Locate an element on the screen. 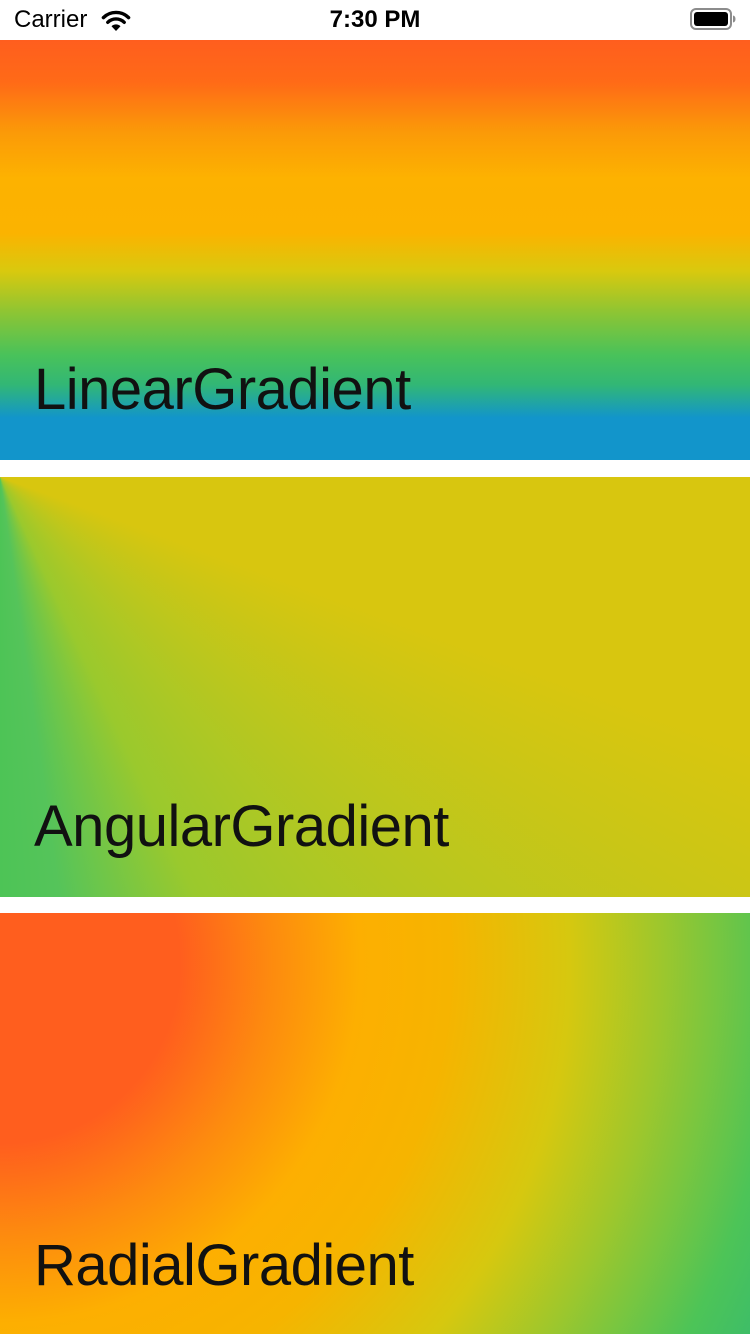  angular-gradient-label: AngularGradient is located at coordinates (241, 826).